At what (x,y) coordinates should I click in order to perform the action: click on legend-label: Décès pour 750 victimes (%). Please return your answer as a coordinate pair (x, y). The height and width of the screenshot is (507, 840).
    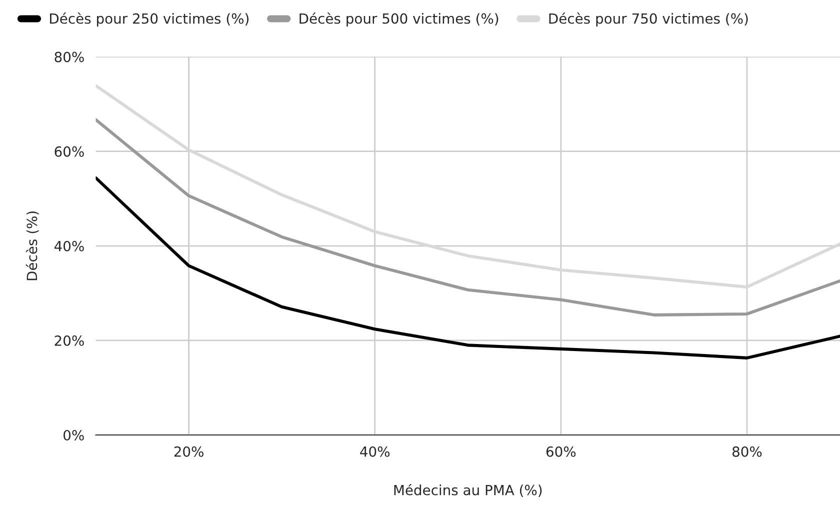
    Looking at the image, I should click on (648, 19).